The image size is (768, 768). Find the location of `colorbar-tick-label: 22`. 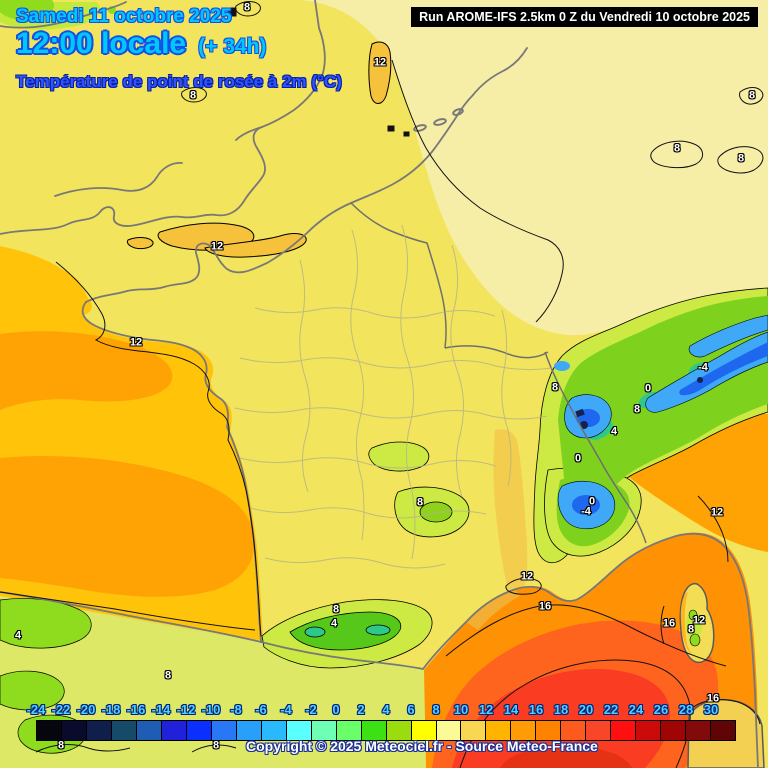

colorbar-tick-label: 22 is located at coordinates (611, 709).